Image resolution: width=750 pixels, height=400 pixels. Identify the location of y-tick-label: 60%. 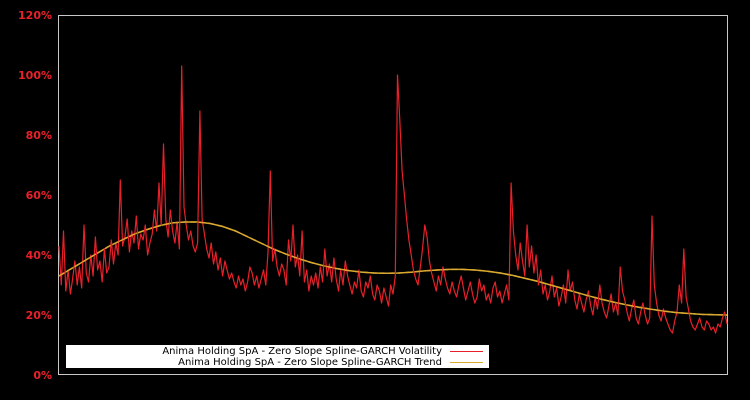
(38, 195).